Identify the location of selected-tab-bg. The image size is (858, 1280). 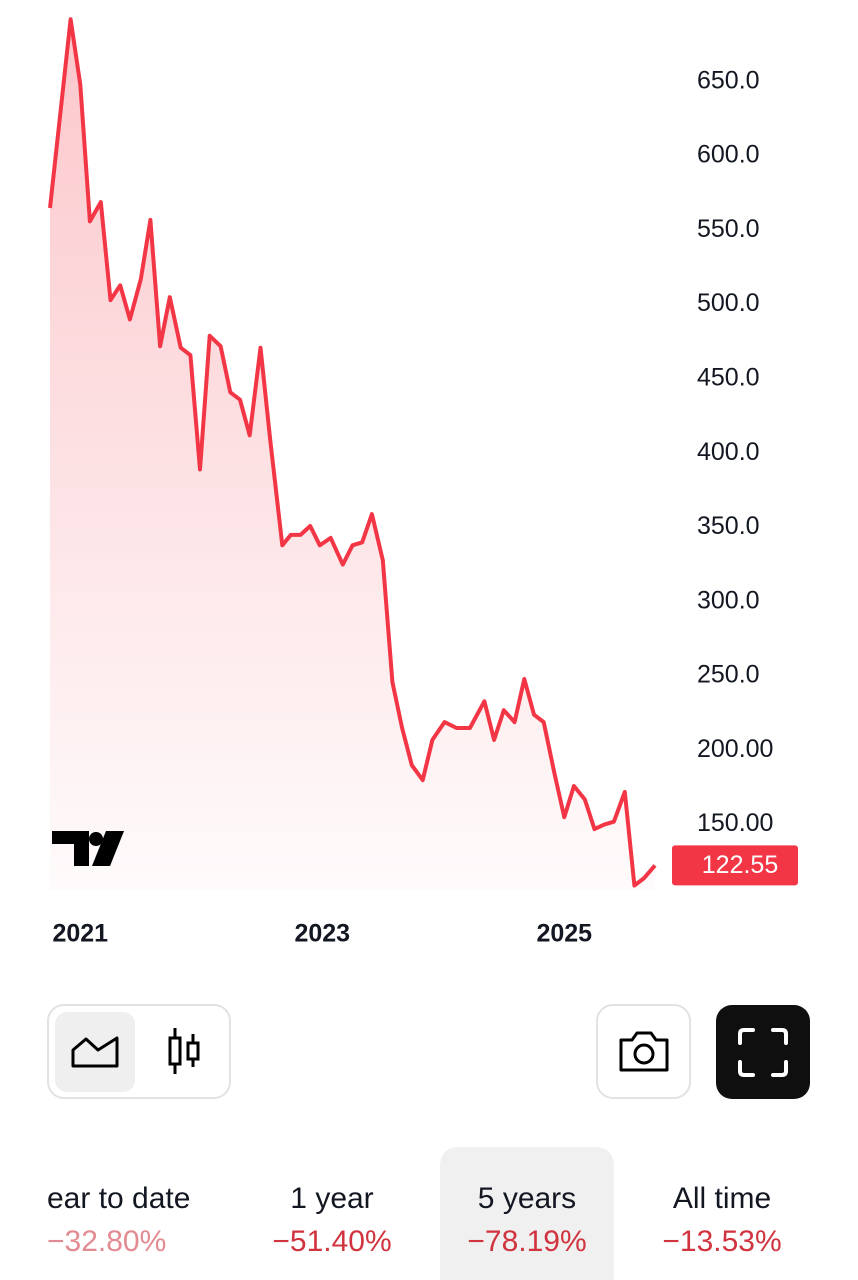
(527, 1213).